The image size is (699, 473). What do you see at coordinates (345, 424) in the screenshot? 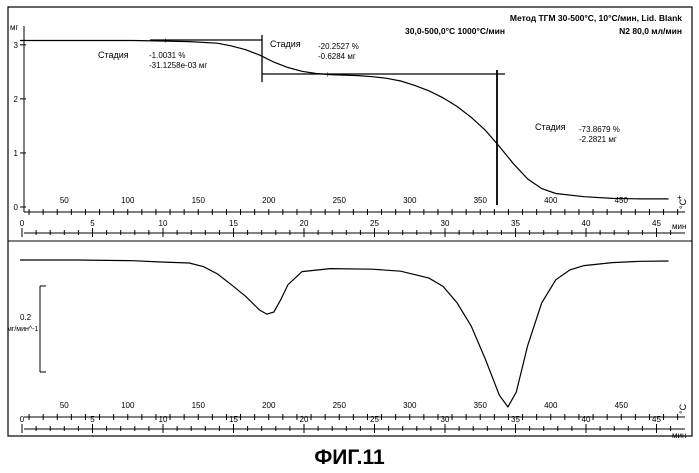
I see `dtg-time-axis: 0 5 10 15 20 25 30 35 40 45` at bounding box center [345, 424].